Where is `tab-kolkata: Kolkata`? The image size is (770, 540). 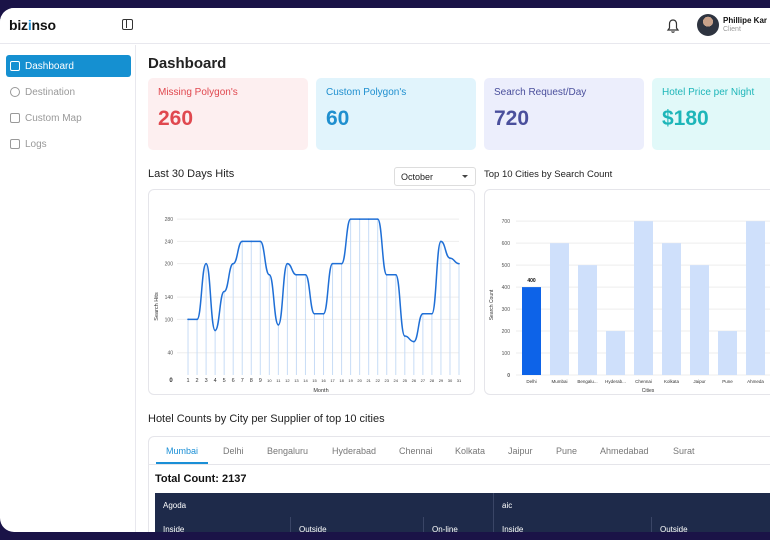
tab-kolkata: Kolkata is located at coordinates (470, 451).